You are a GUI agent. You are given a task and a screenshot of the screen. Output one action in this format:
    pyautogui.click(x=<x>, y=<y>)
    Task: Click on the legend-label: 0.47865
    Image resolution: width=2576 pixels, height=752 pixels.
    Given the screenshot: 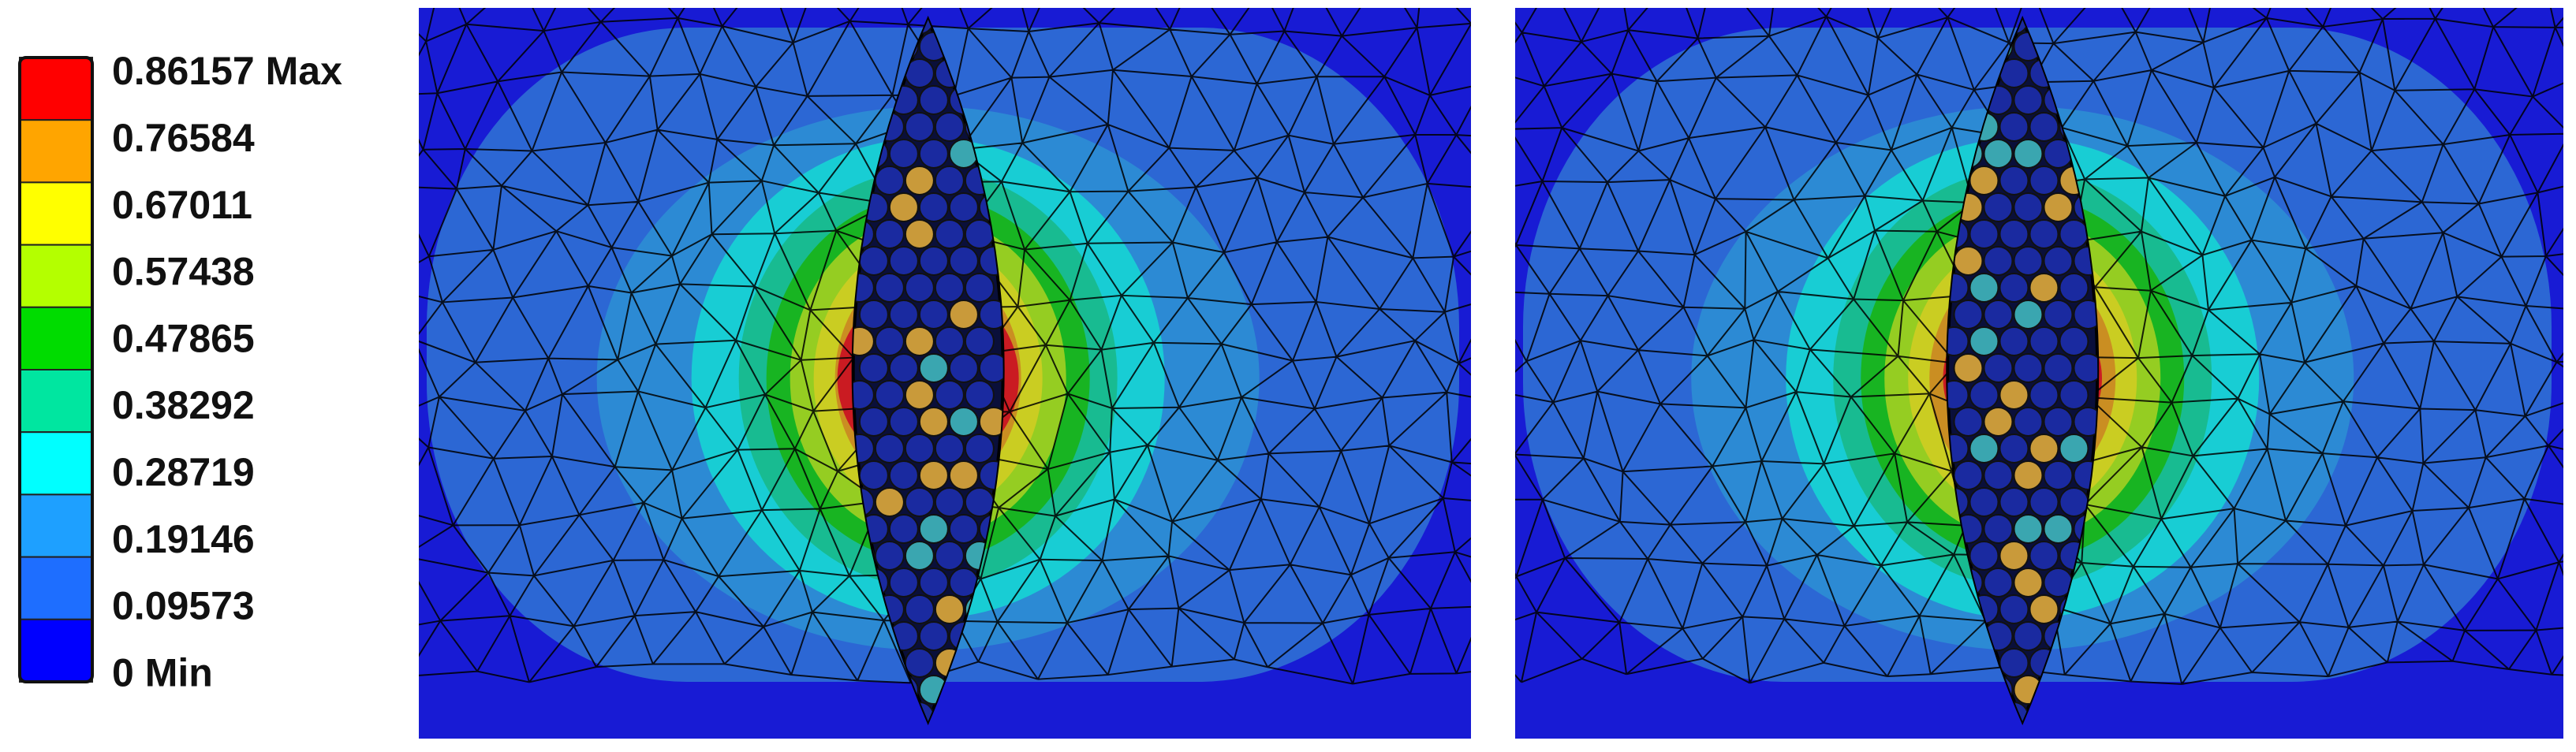 What is the action you would take?
    pyautogui.click(x=183, y=338)
    